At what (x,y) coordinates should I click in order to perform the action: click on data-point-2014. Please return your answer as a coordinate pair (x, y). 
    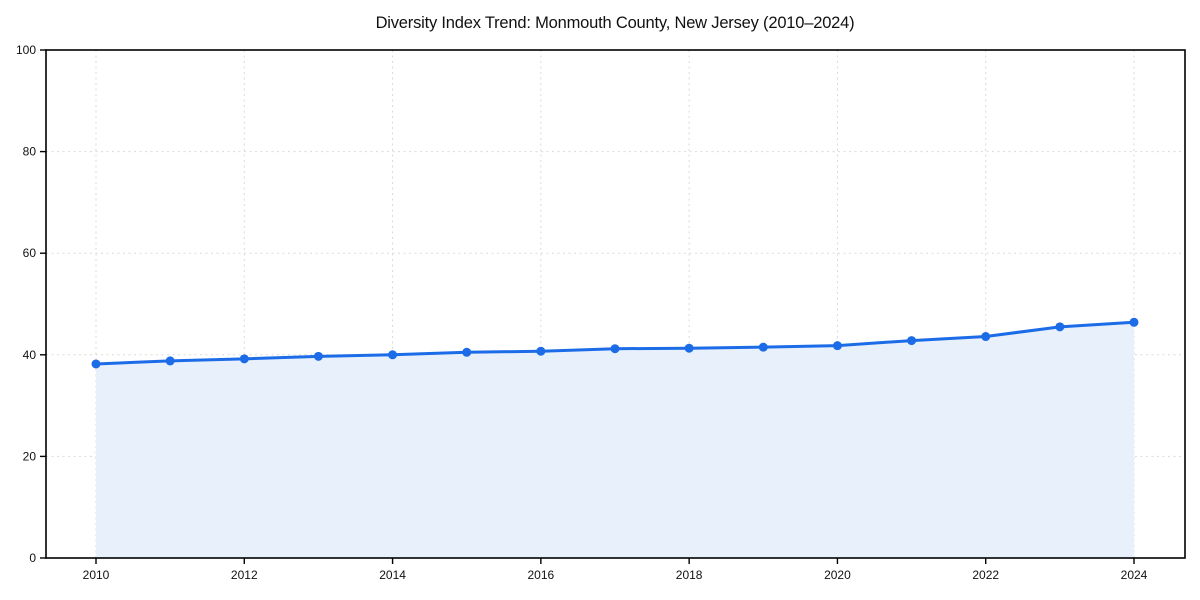
    Looking at the image, I should click on (393, 355).